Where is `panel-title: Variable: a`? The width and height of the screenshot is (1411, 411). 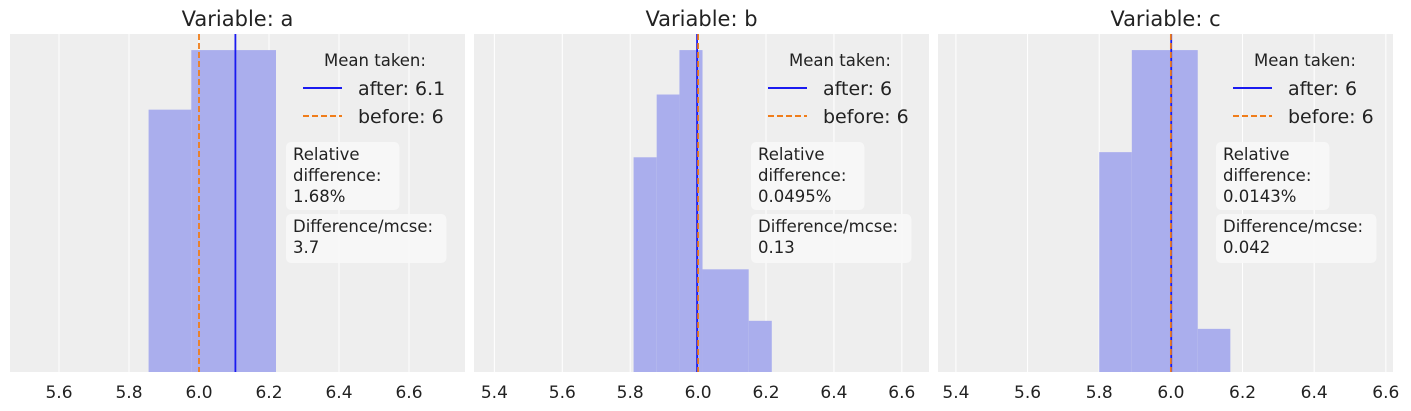
panel-title: Variable: a is located at coordinates (238, 19).